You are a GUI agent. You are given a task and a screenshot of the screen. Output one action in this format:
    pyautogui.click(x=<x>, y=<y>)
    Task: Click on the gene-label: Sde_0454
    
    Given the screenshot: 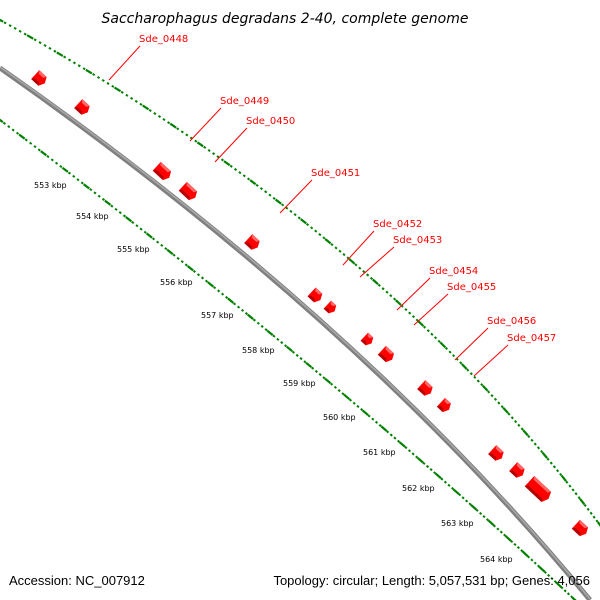 What is the action you would take?
    pyautogui.click(x=453, y=271)
    